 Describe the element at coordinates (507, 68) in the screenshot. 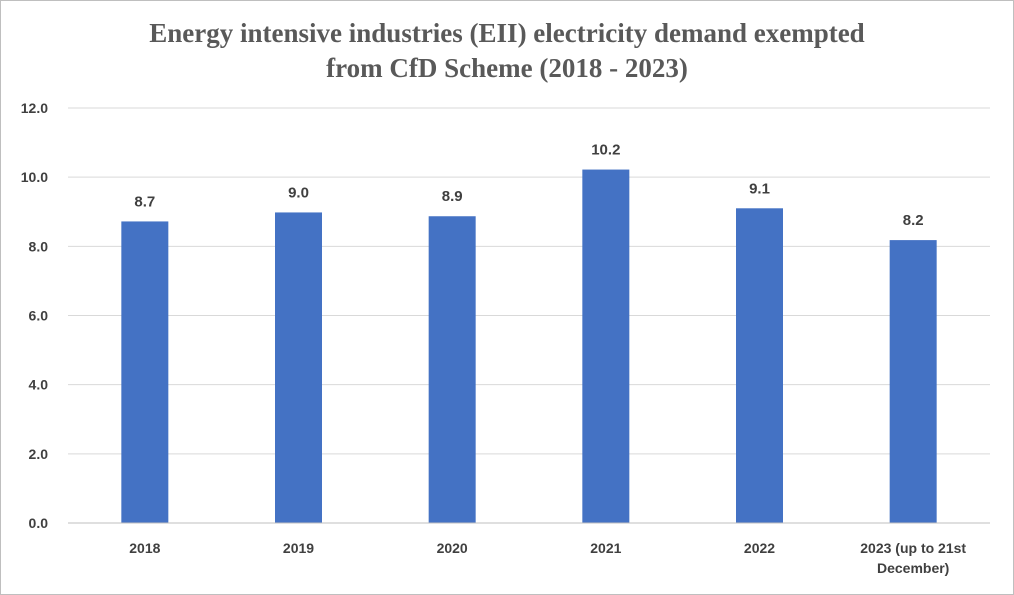

I see `chart-title-line-2: from CfD Scheme (2018 - 2023)` at that location.